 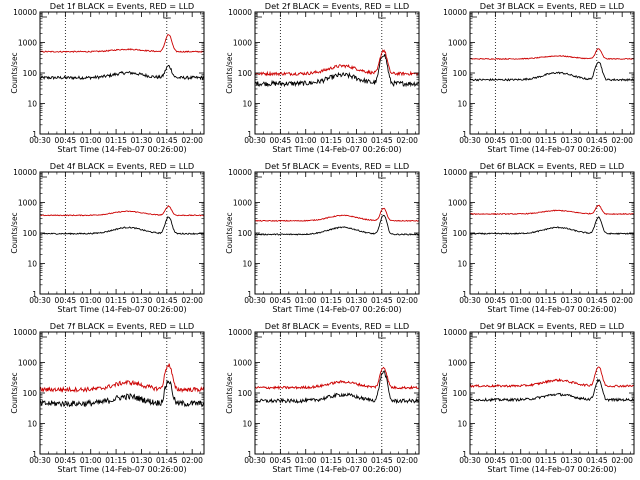 I want to click on chart-title: Det 6f BLACK = Events, RED = LLD, so click(x=552, y=166).